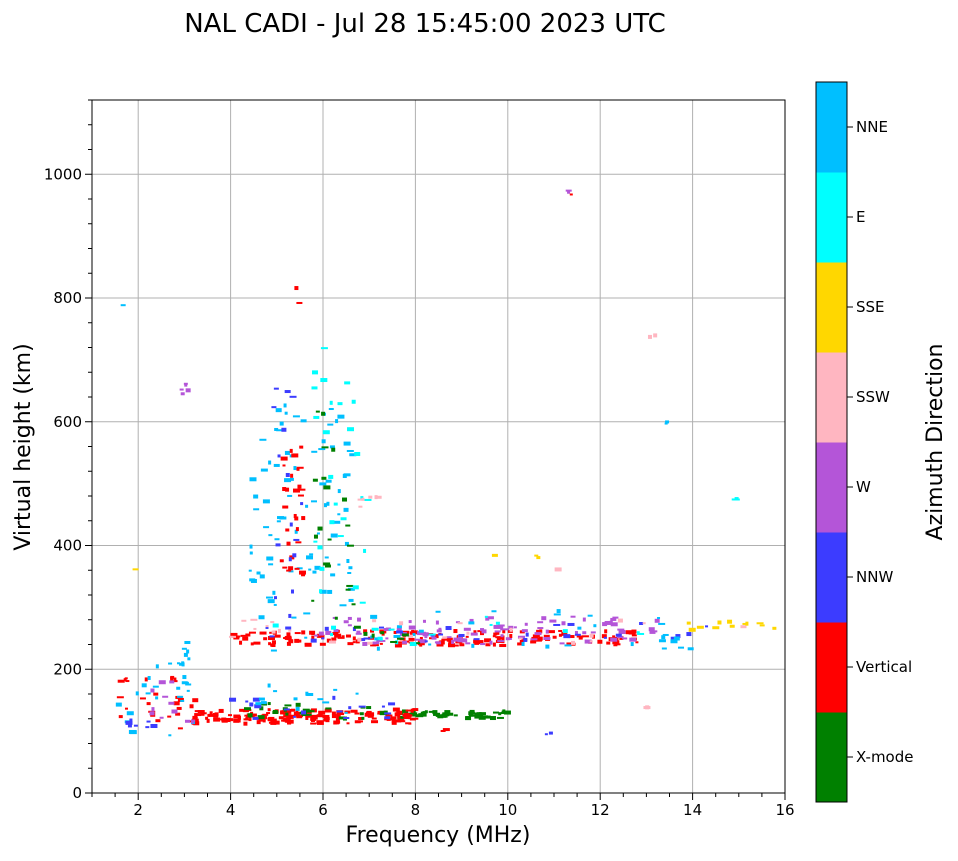 This screenshot has height=861, width=958. What do you see at coordinates (138, 810) in the screenshot?
I see `x-tick-label: 2` at bounding box center [138, 810].